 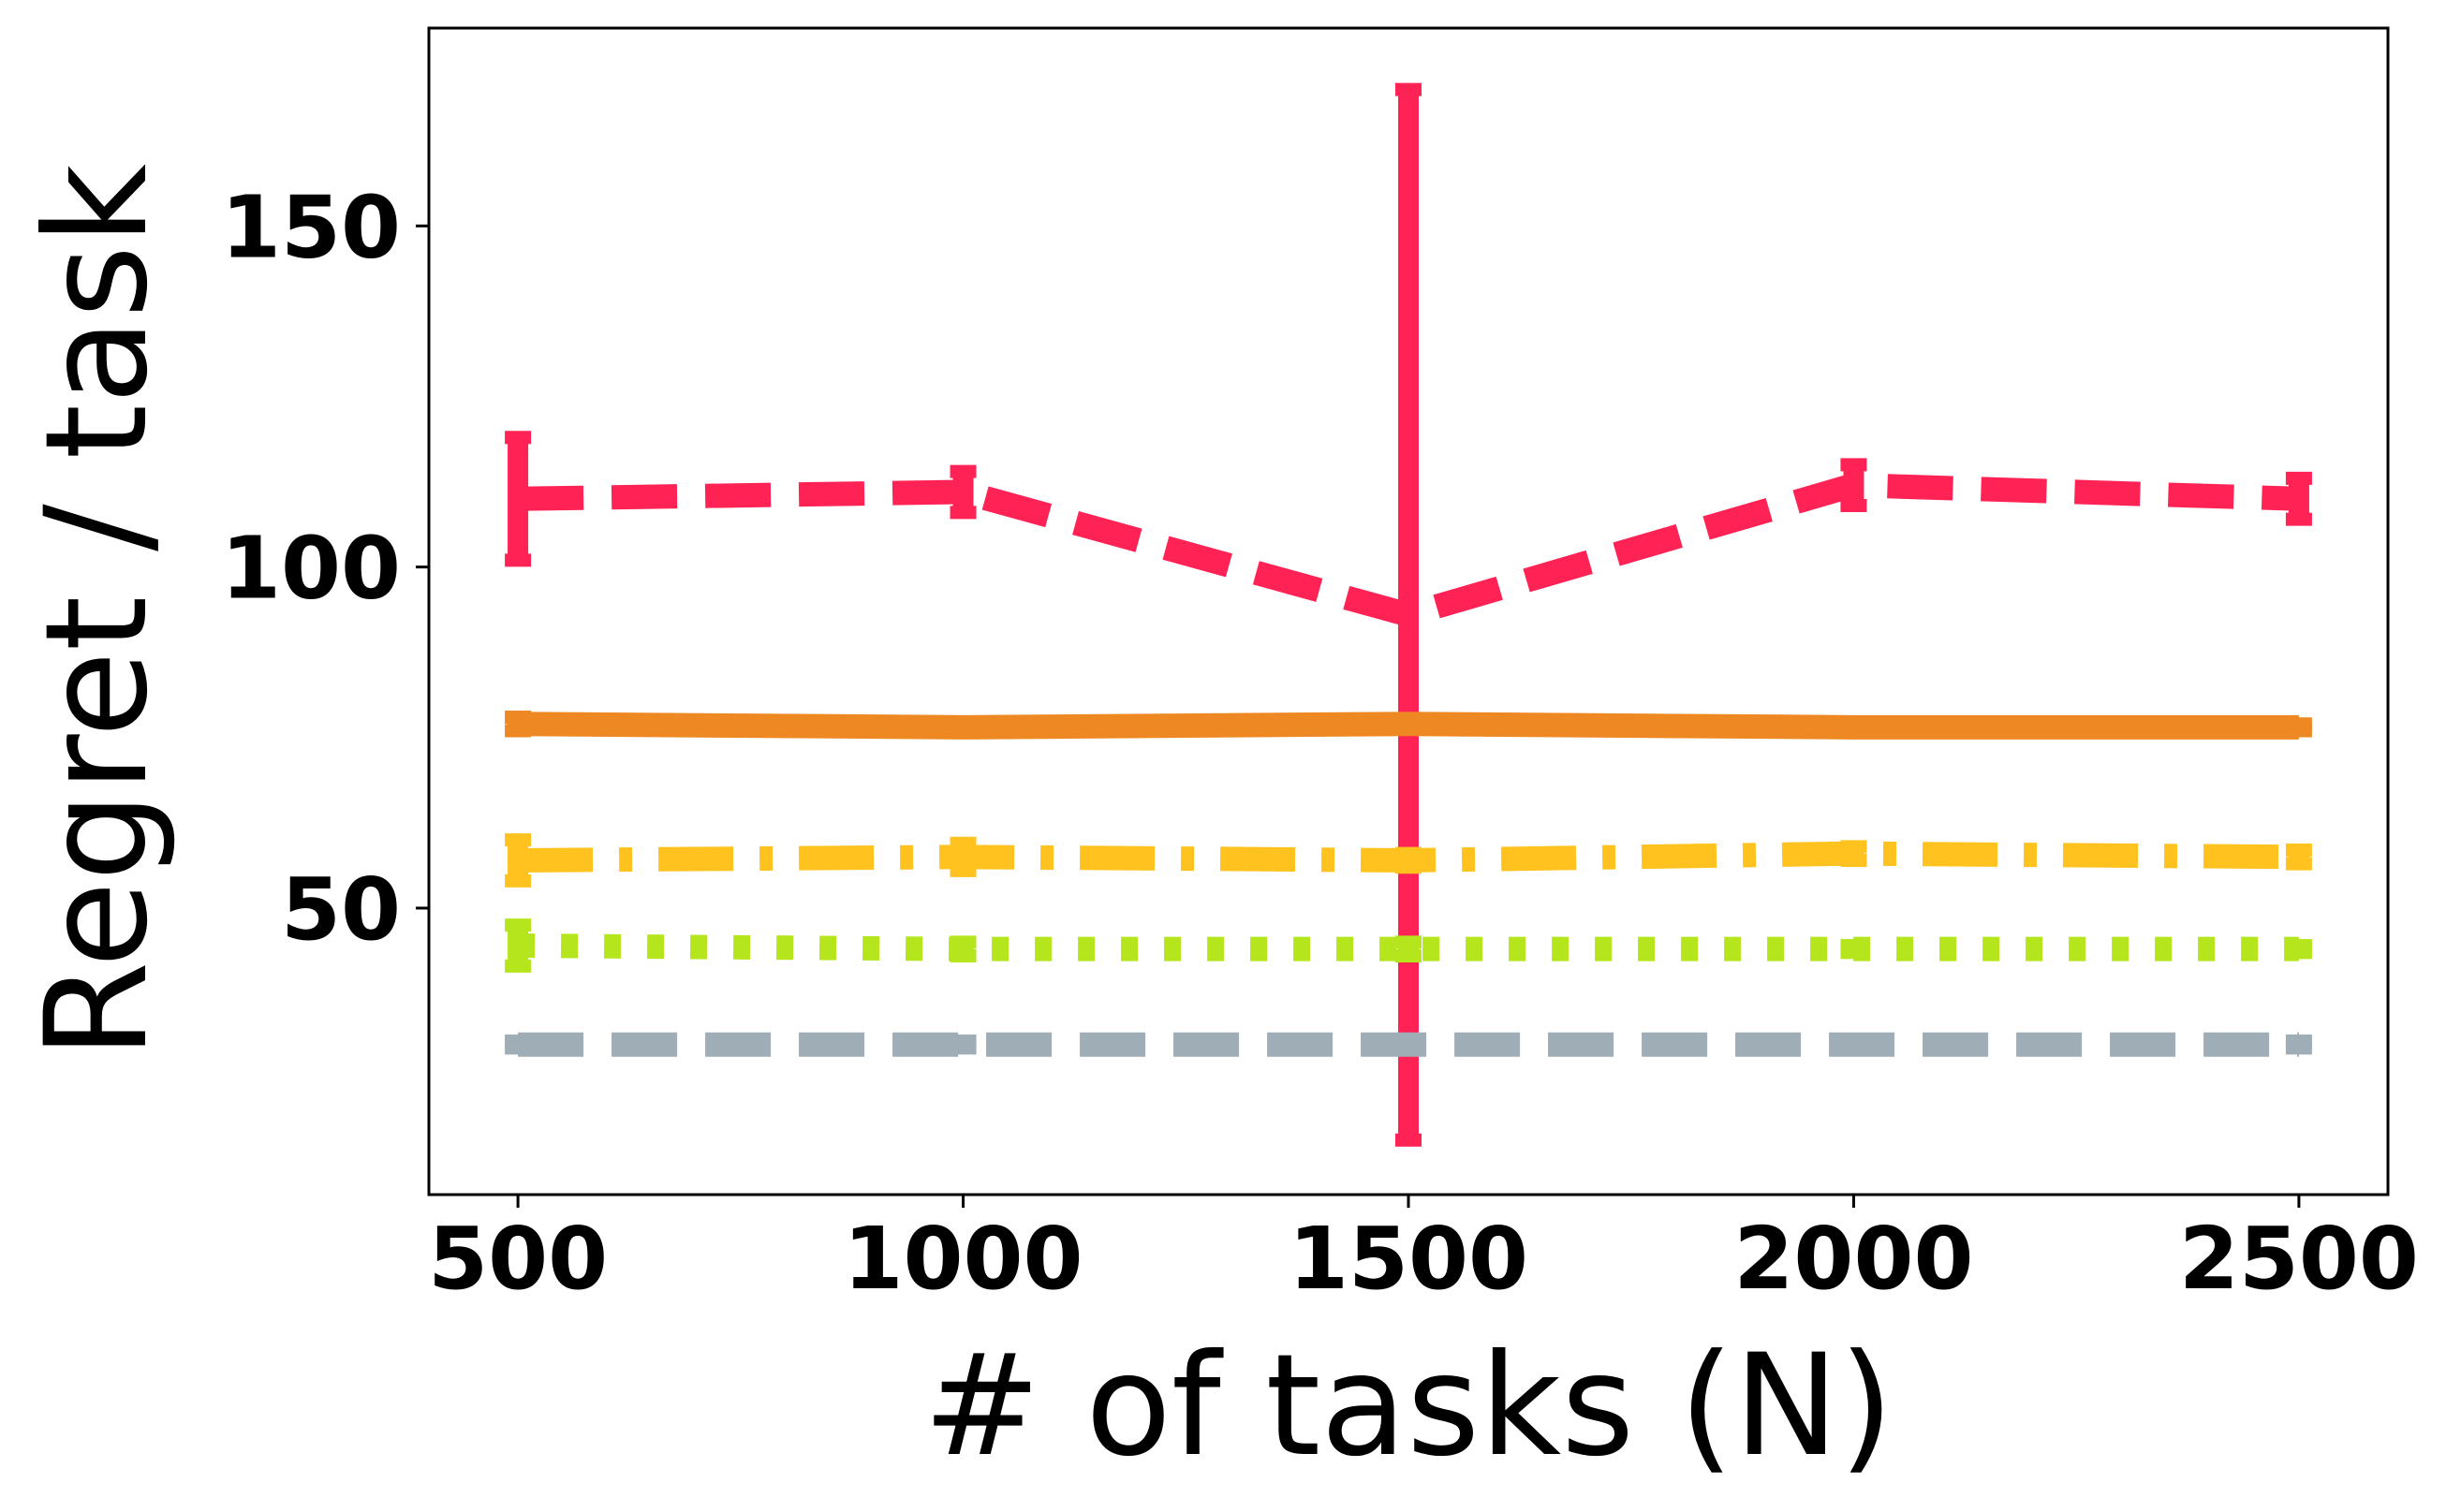 I want to click on y-tick-label: 100, so click(x=311, y=569).